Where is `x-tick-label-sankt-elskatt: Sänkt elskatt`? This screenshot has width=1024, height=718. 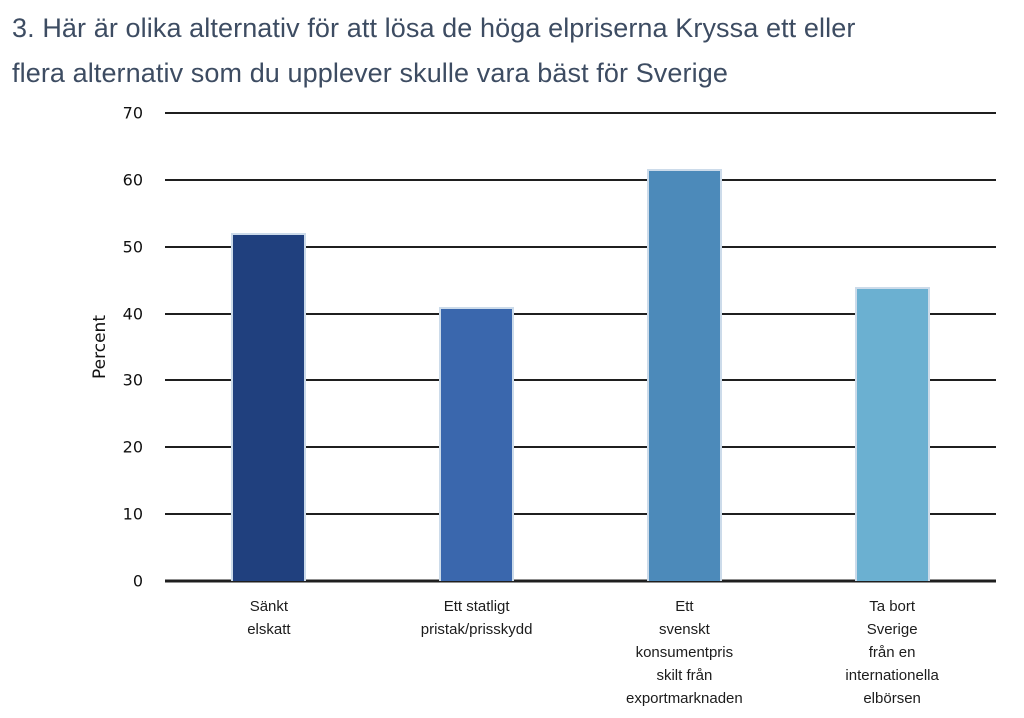 x-tick-label-sankt-elskatt: Sänkt elskatt is located at coordinates (269, 618).